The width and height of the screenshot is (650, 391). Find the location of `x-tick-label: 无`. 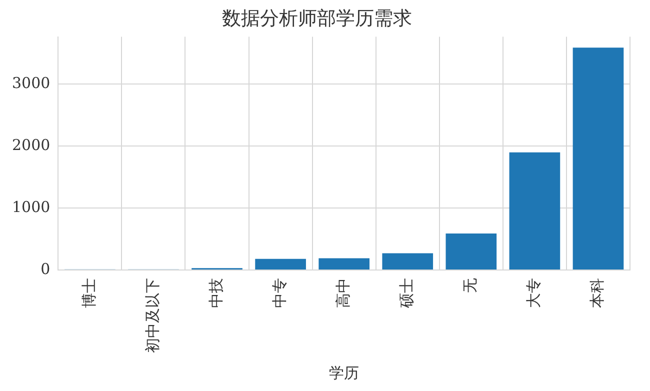

x-tick-label: 无 is located at coordinates (470, 285).